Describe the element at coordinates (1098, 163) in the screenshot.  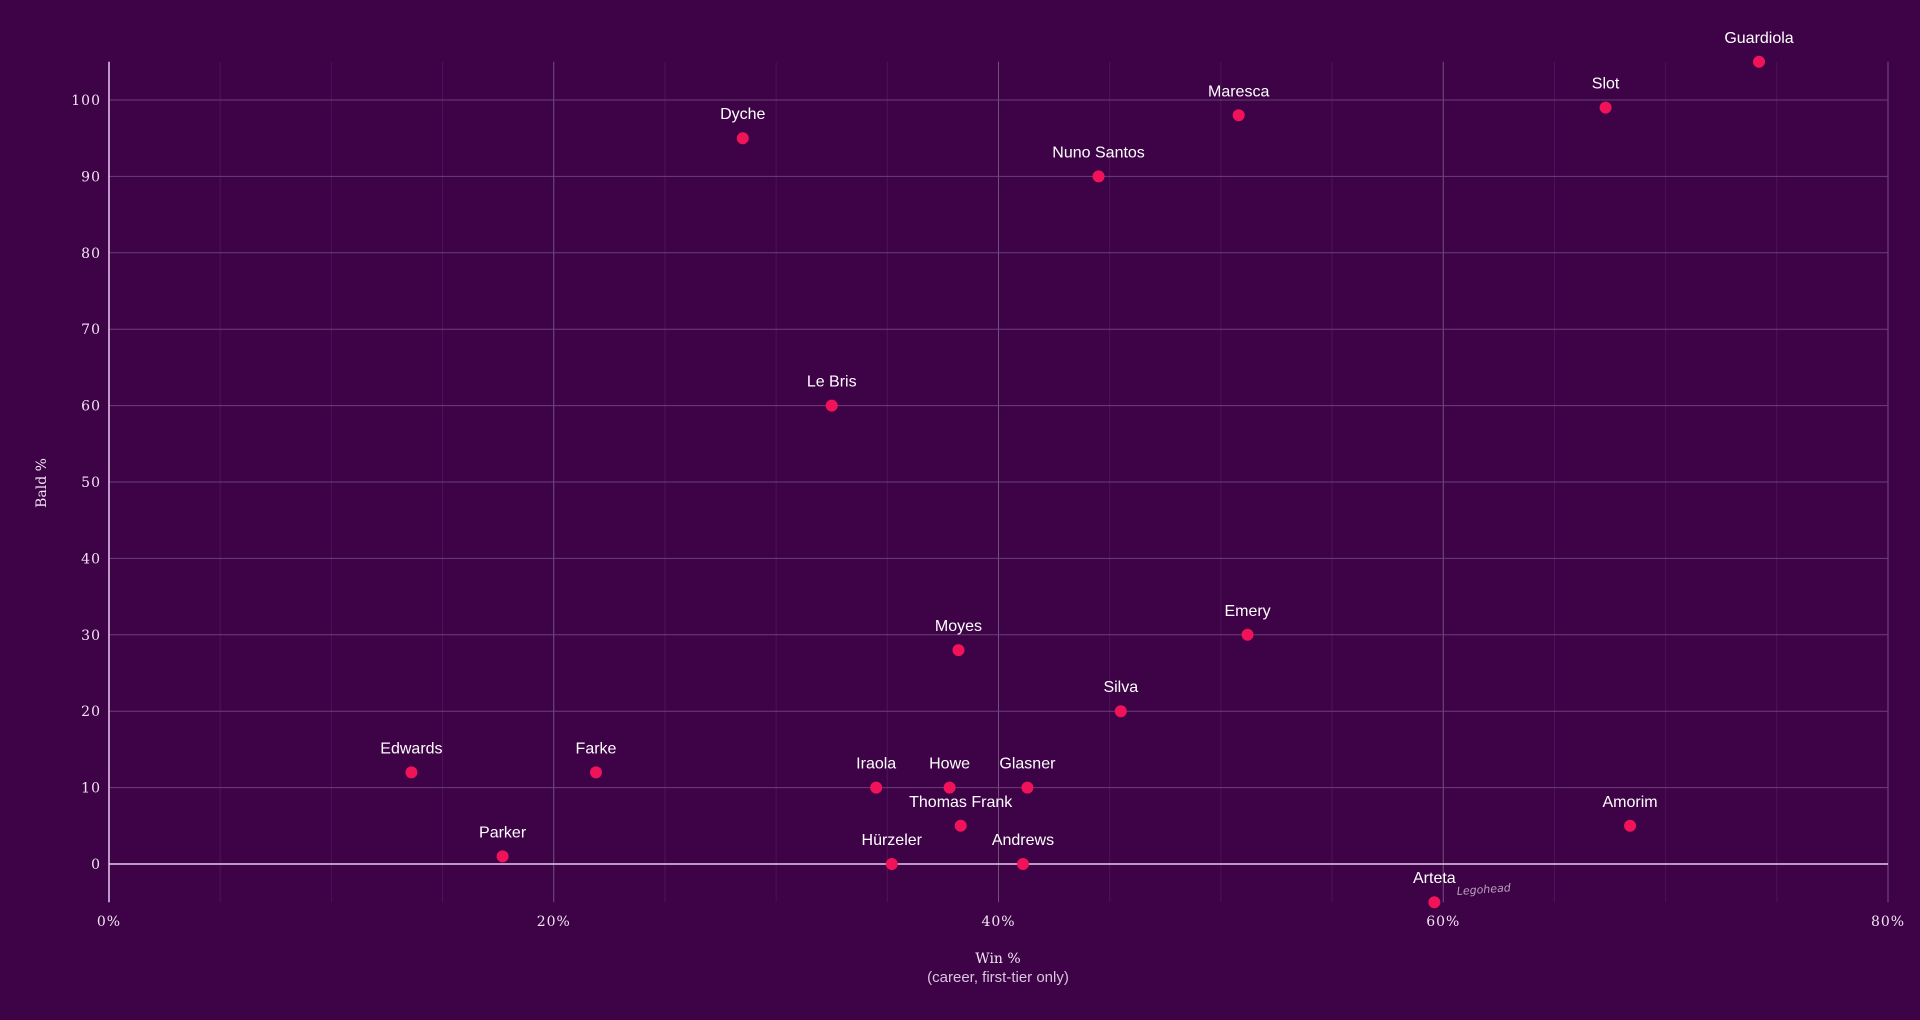
I see `data-point-group: Nuno Santos` at that location.